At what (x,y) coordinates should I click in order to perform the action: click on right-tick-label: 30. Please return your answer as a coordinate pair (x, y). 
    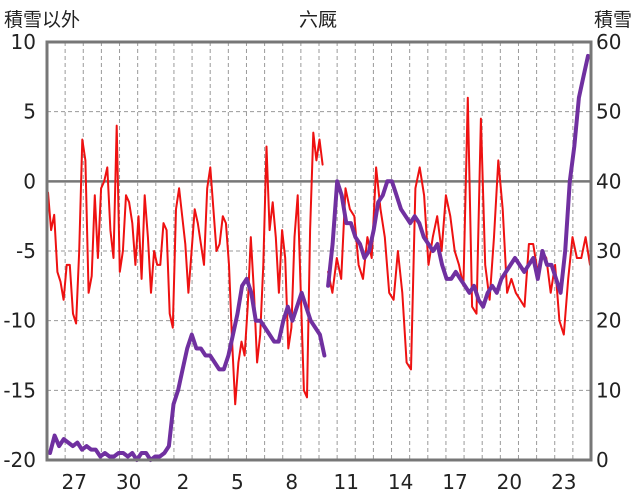
    Looking at the image, I should click on (608, 251).